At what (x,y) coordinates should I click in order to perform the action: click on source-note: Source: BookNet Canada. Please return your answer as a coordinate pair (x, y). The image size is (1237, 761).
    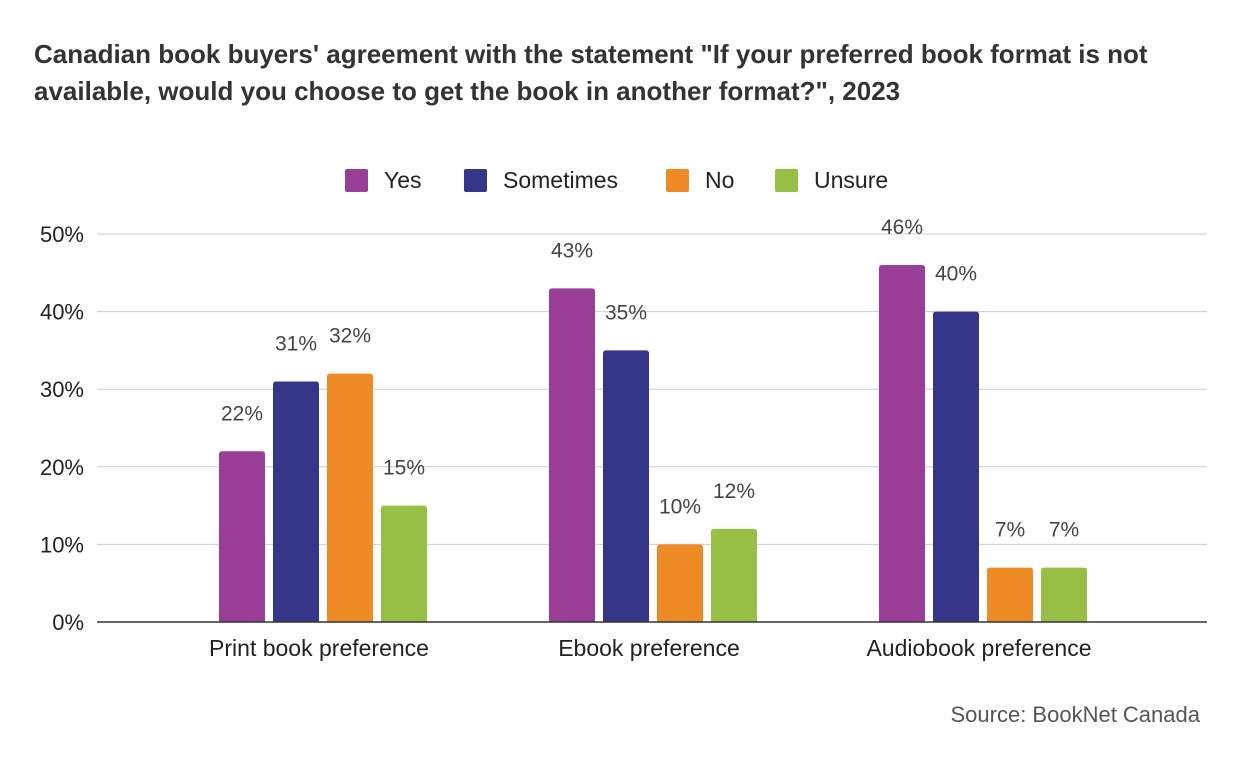
    Looking at the image, I should click on (1075, 714).